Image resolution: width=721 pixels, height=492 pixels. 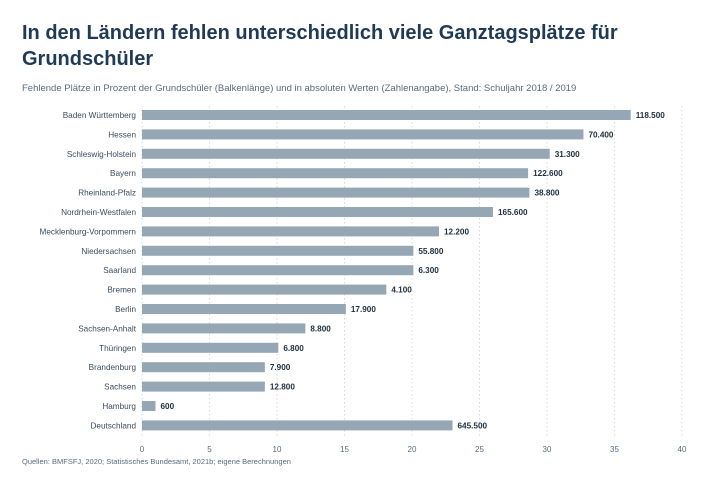 What do you see at coordinates (168, 406) in the screenshot?
I see `value-label: 600` at bounding box center [168, 406].